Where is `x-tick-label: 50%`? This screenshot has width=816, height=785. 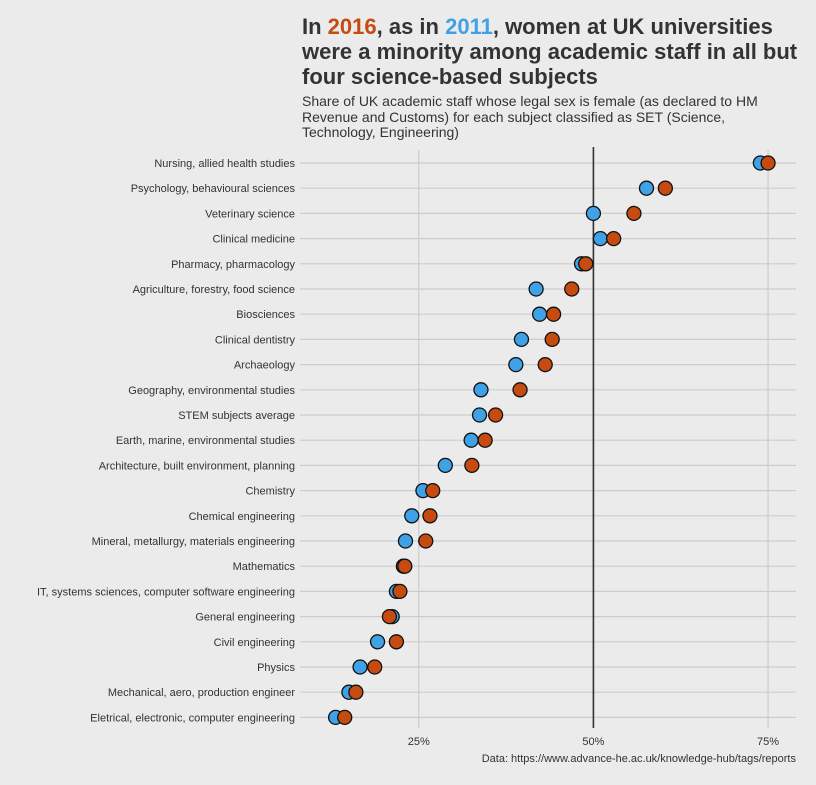
x-tick-label: 50% is located at coordinates (593, 742).